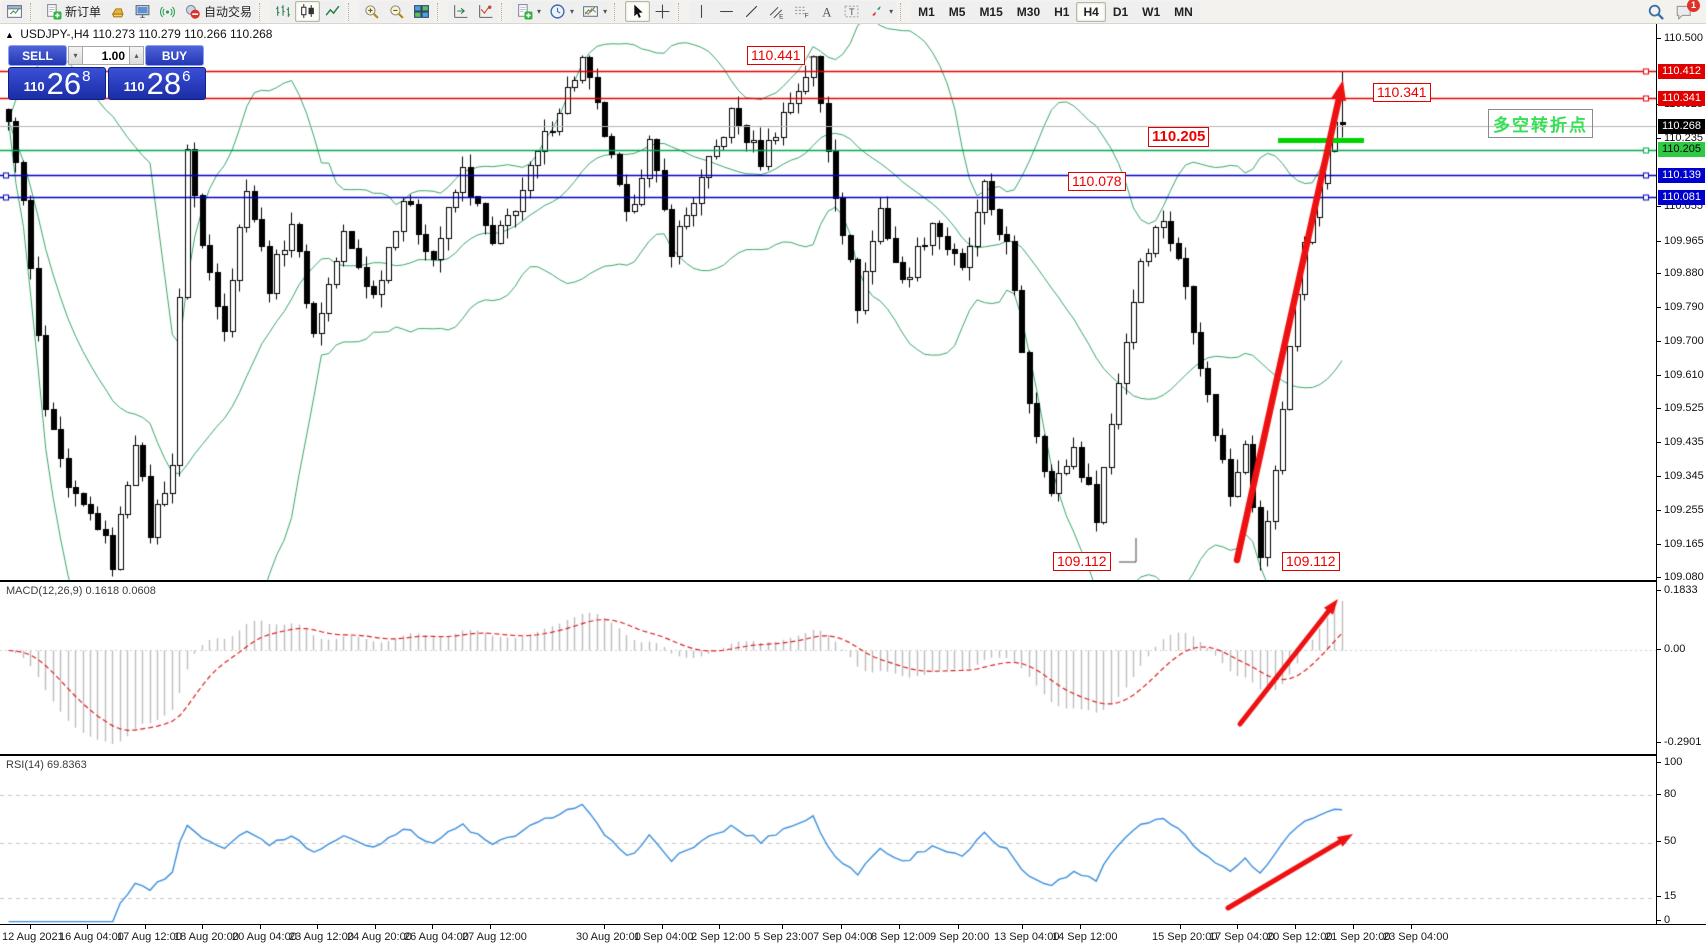 This screenshot has width=1706, height=947. Describe the element at coordinates (562, 11) in the screenshot. I see `periods-dropdown: ▾` at that location.